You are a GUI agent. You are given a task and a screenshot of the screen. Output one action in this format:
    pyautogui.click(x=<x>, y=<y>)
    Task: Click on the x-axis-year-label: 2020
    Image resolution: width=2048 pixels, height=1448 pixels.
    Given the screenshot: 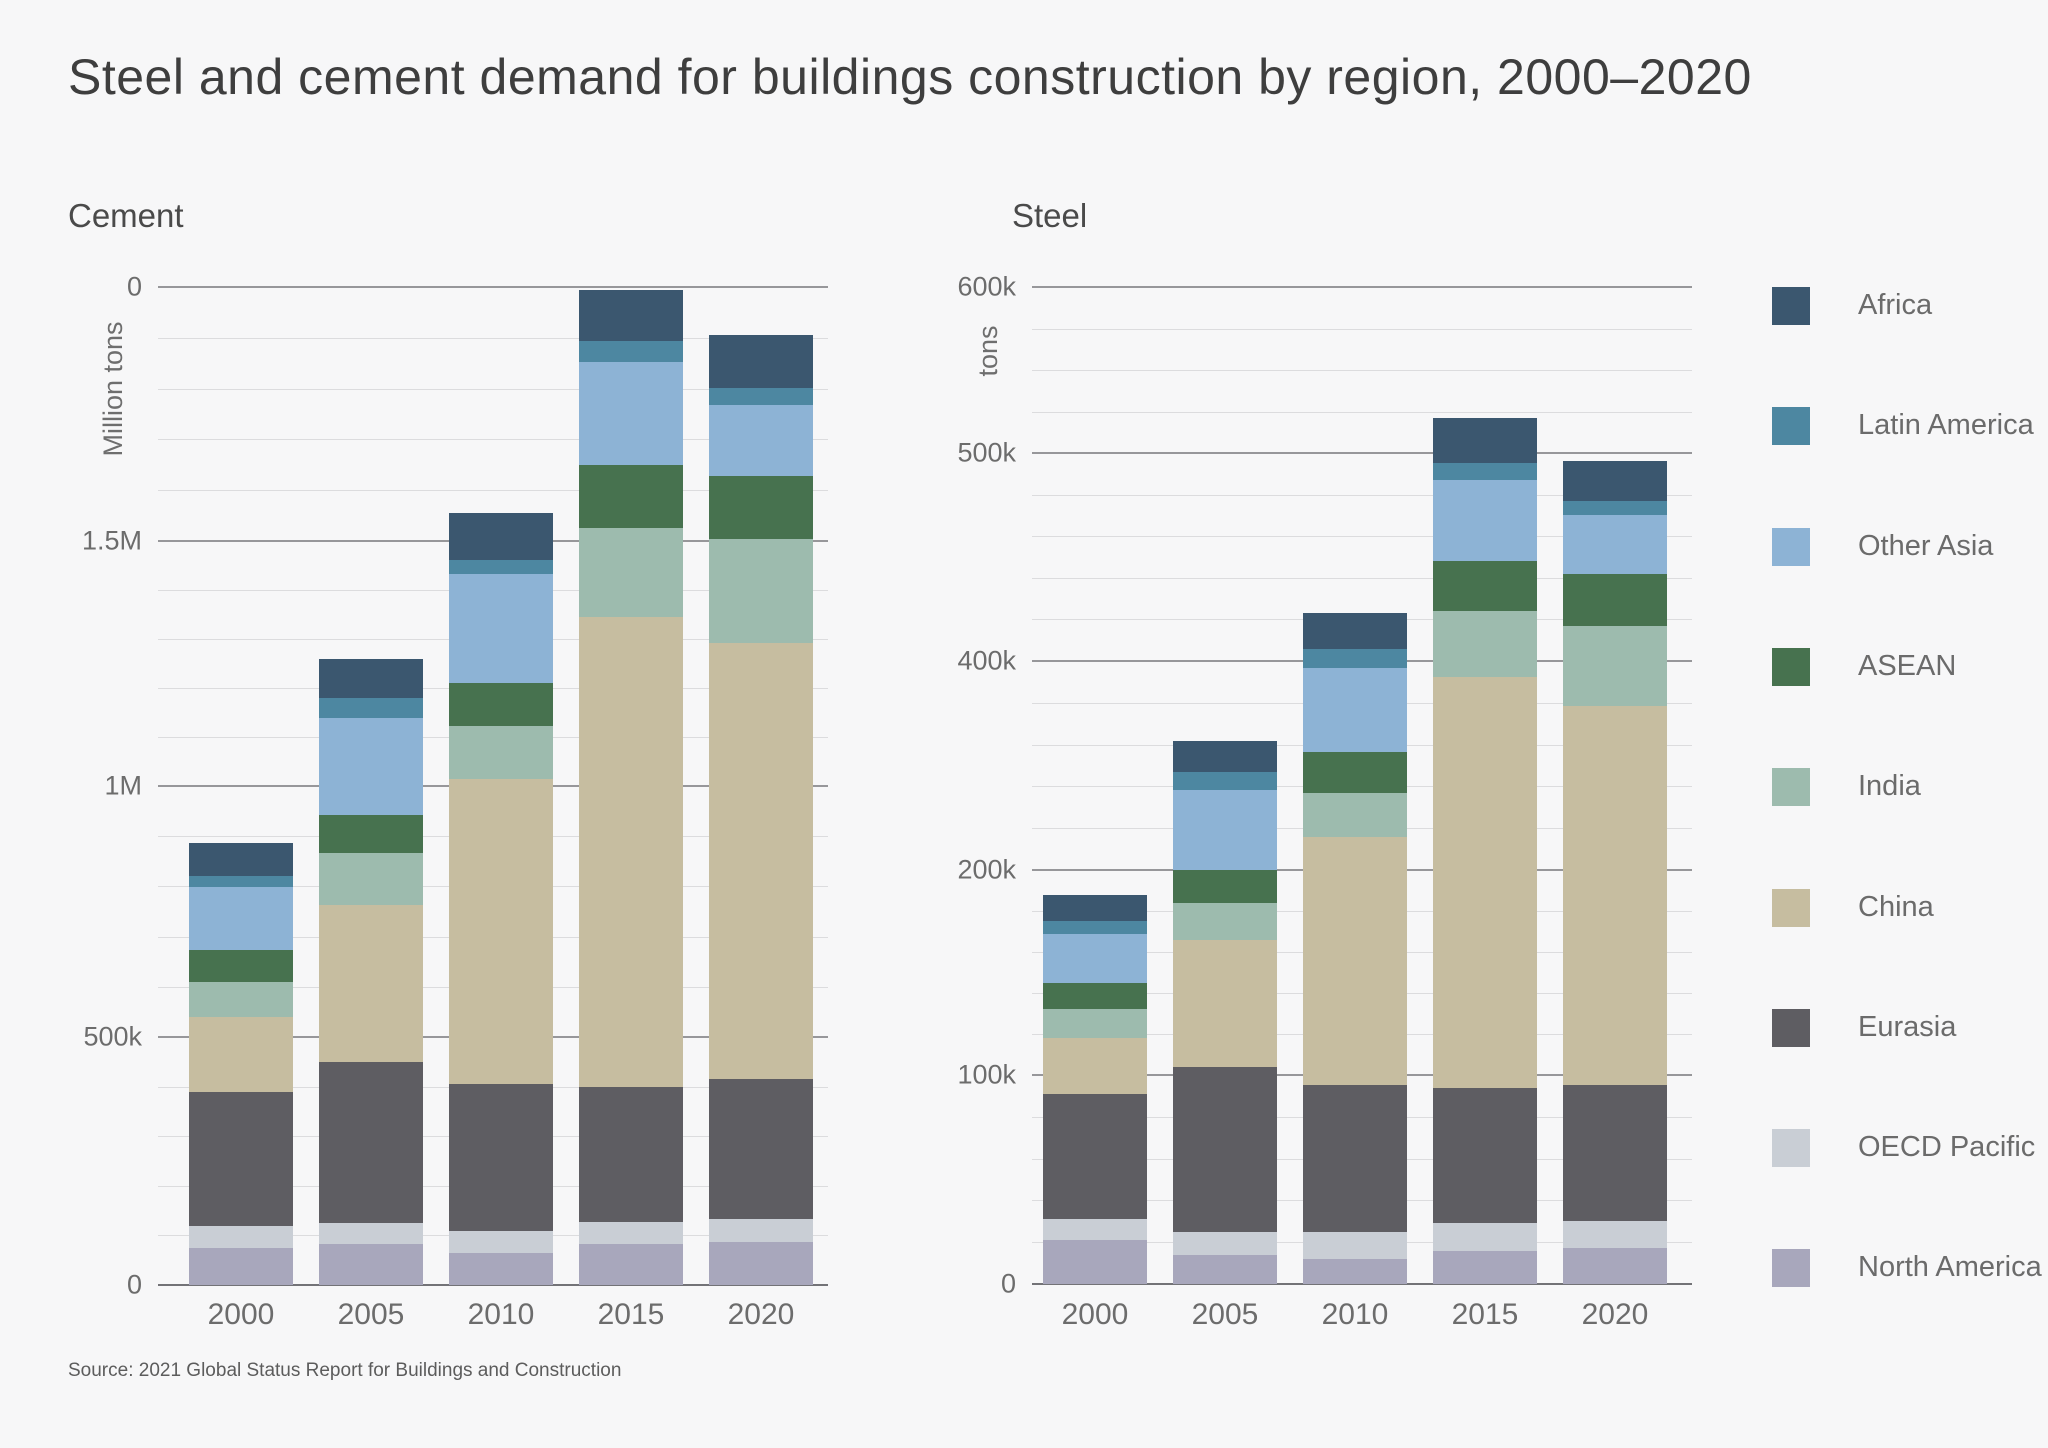 What is the action you would take?
    pyautogui.click(x=1615, y=1314)
    